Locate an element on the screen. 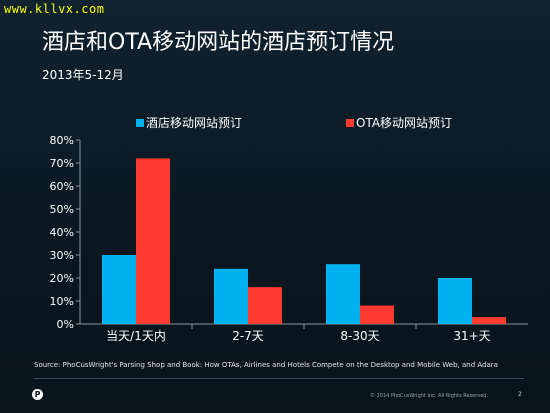  watermark: www.kllvx.com is located at coordinates (54, 9).